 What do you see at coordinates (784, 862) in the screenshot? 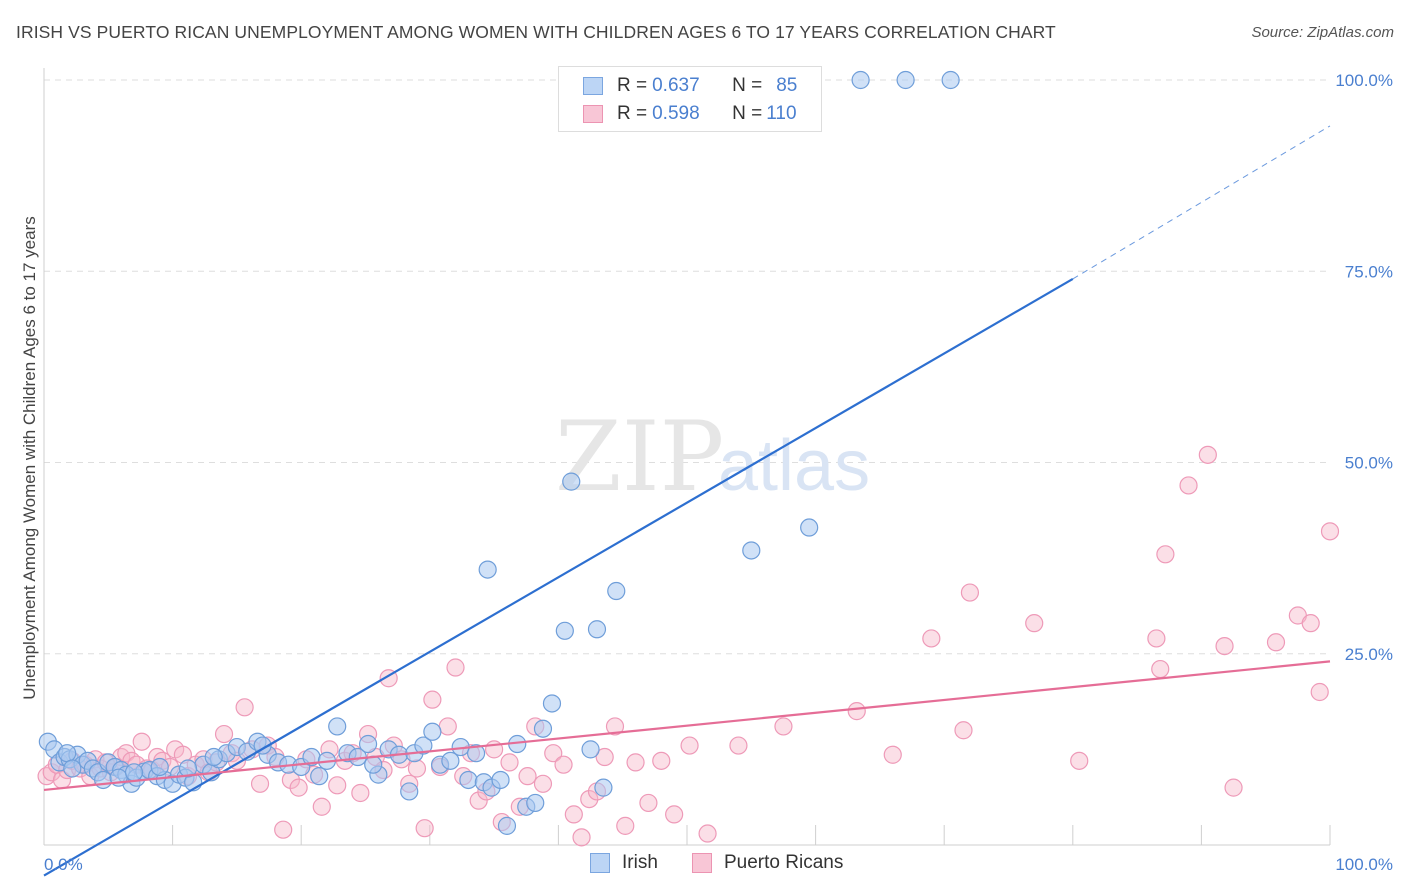
I see `bottom-pr-label: Puerto Ricans` at bounding box center [784, 862].